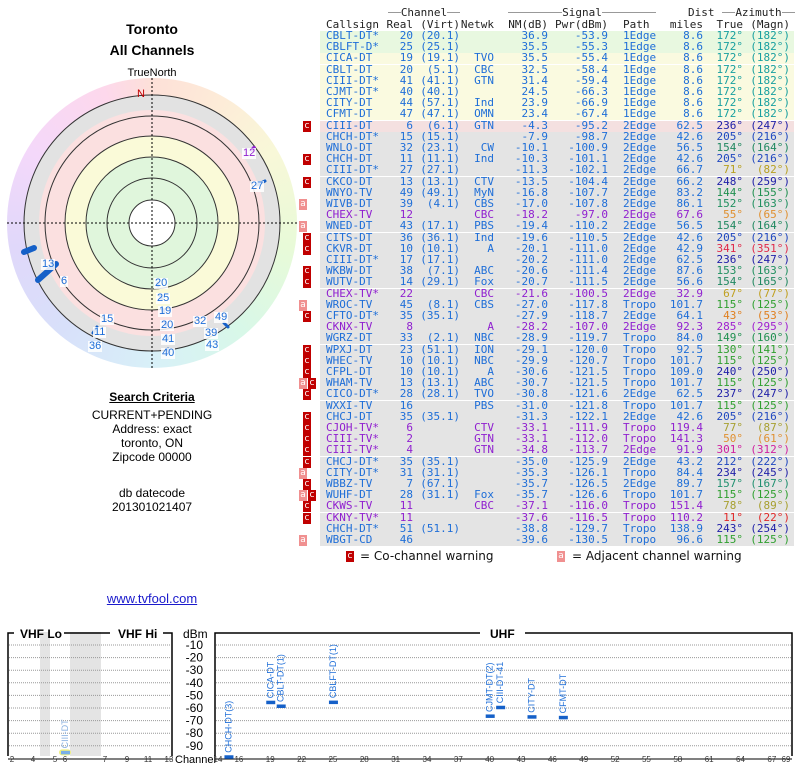 The image size is (800, 768). What do you see at coordinates (730, 472) in the screenshot?
I see `cell-true: 234°` at bounding box center [730, 472].